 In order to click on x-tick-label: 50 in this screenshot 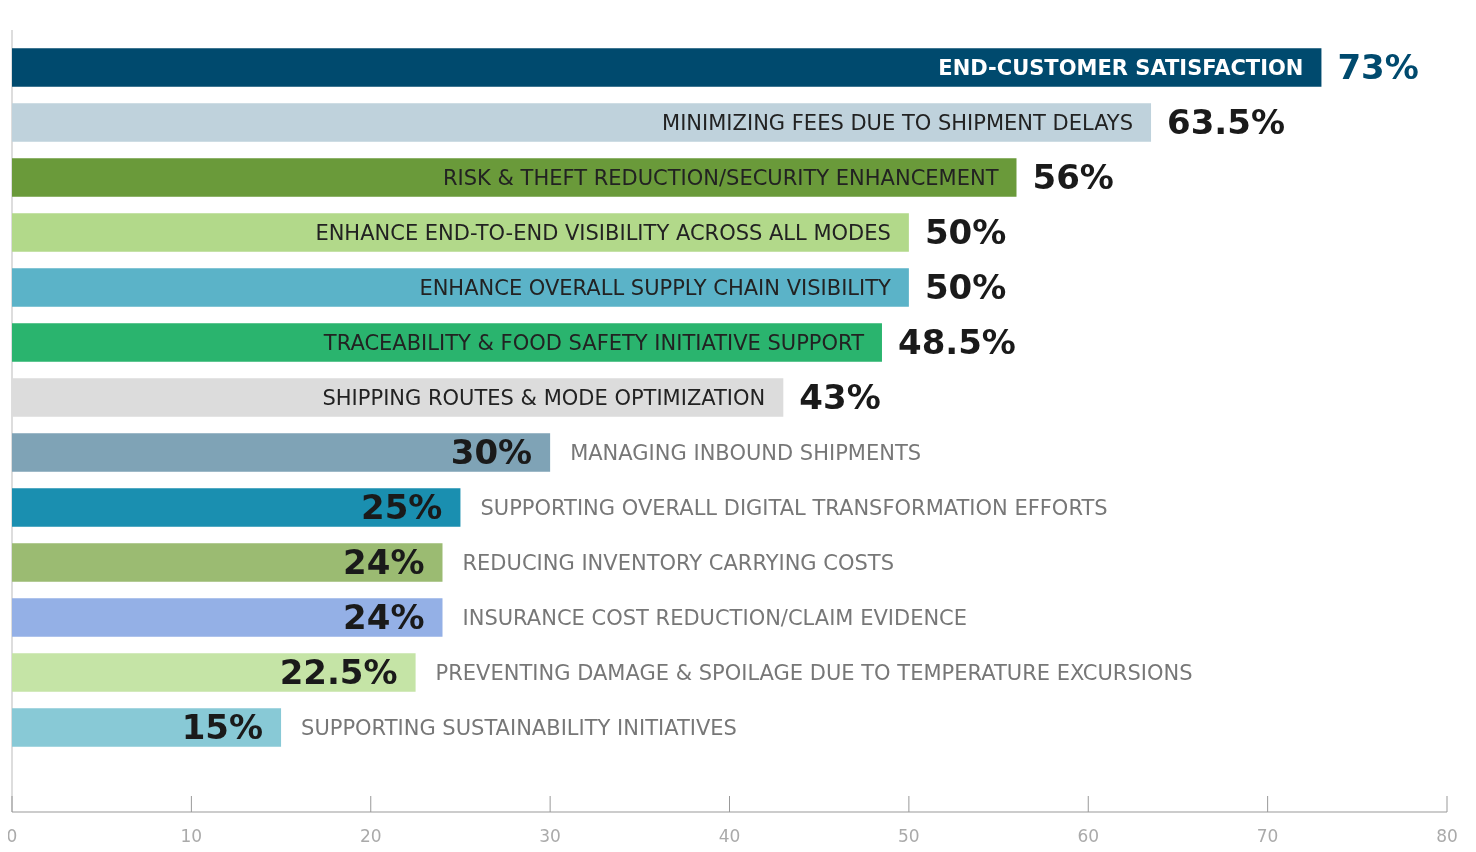, I will do `click(909, 836)`.